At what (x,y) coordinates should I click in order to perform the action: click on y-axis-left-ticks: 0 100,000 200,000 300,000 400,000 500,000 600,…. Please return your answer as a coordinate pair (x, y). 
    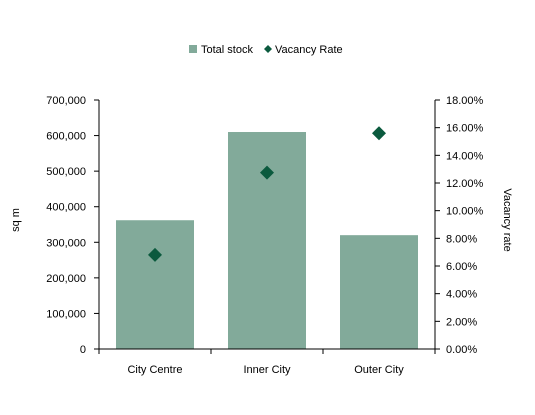
    Looking at the image, I should click on (72, 225).